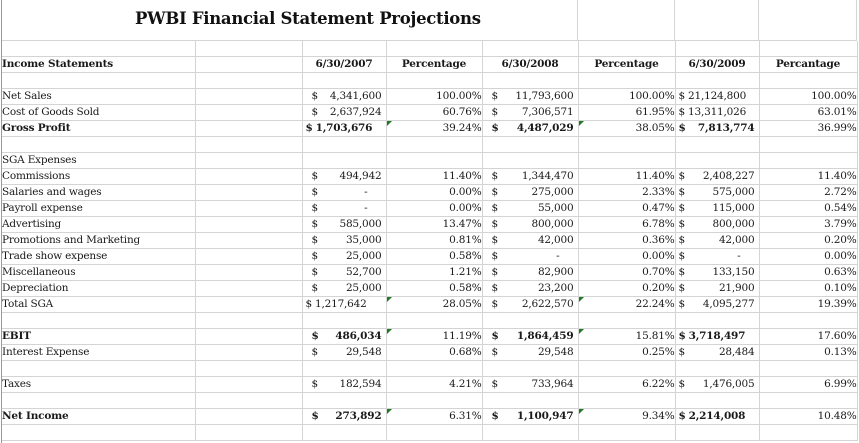 The width and height of the screenshot is (859, 443). Describe the element at coordinates (717, 208) in the screenshot. I see `value-2009: $115,000` at that location.